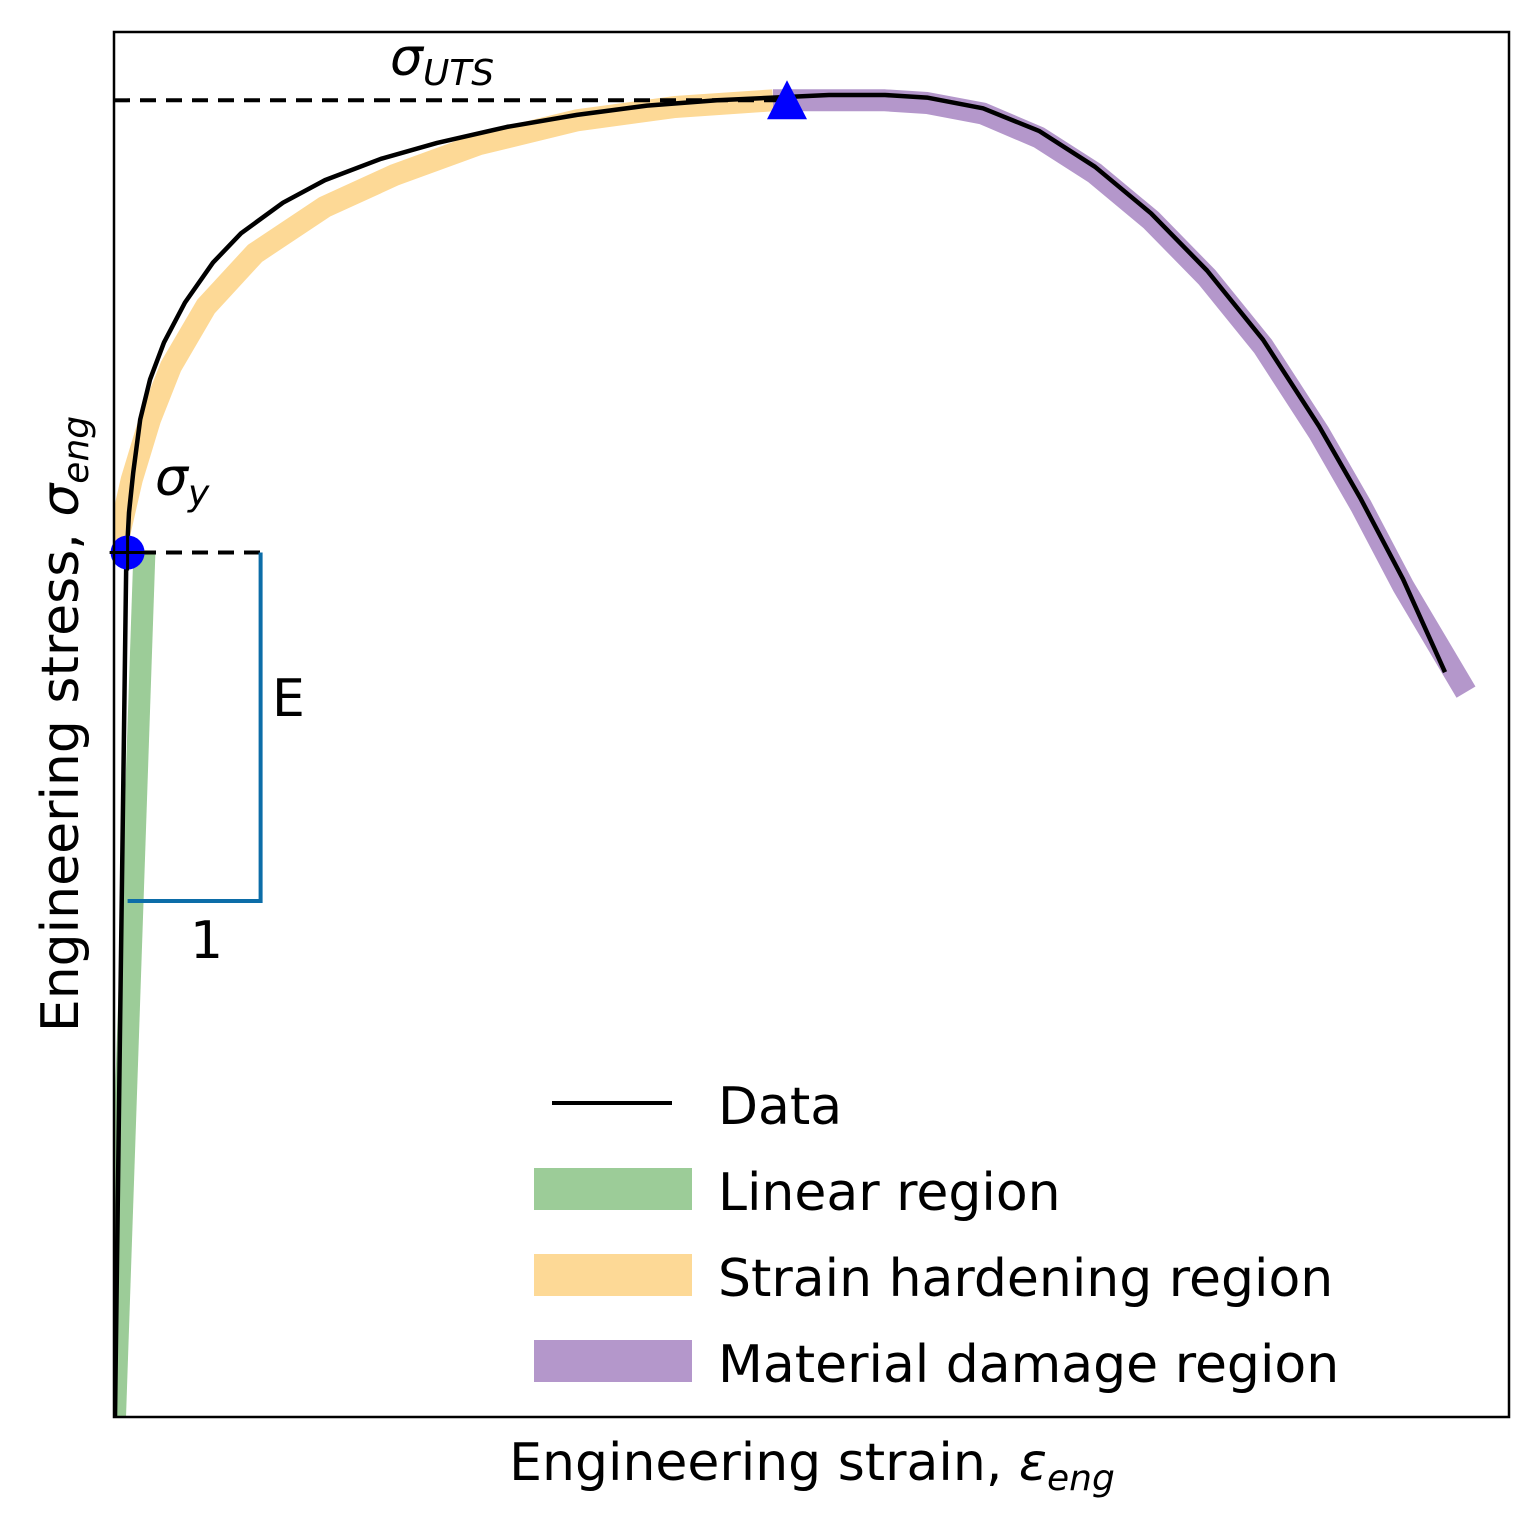 This screenshot has width=1537, height=1530. Describe the element at coordinates (780, 1107) in the screenshot. I see `legend-label-data: Data` at that location.